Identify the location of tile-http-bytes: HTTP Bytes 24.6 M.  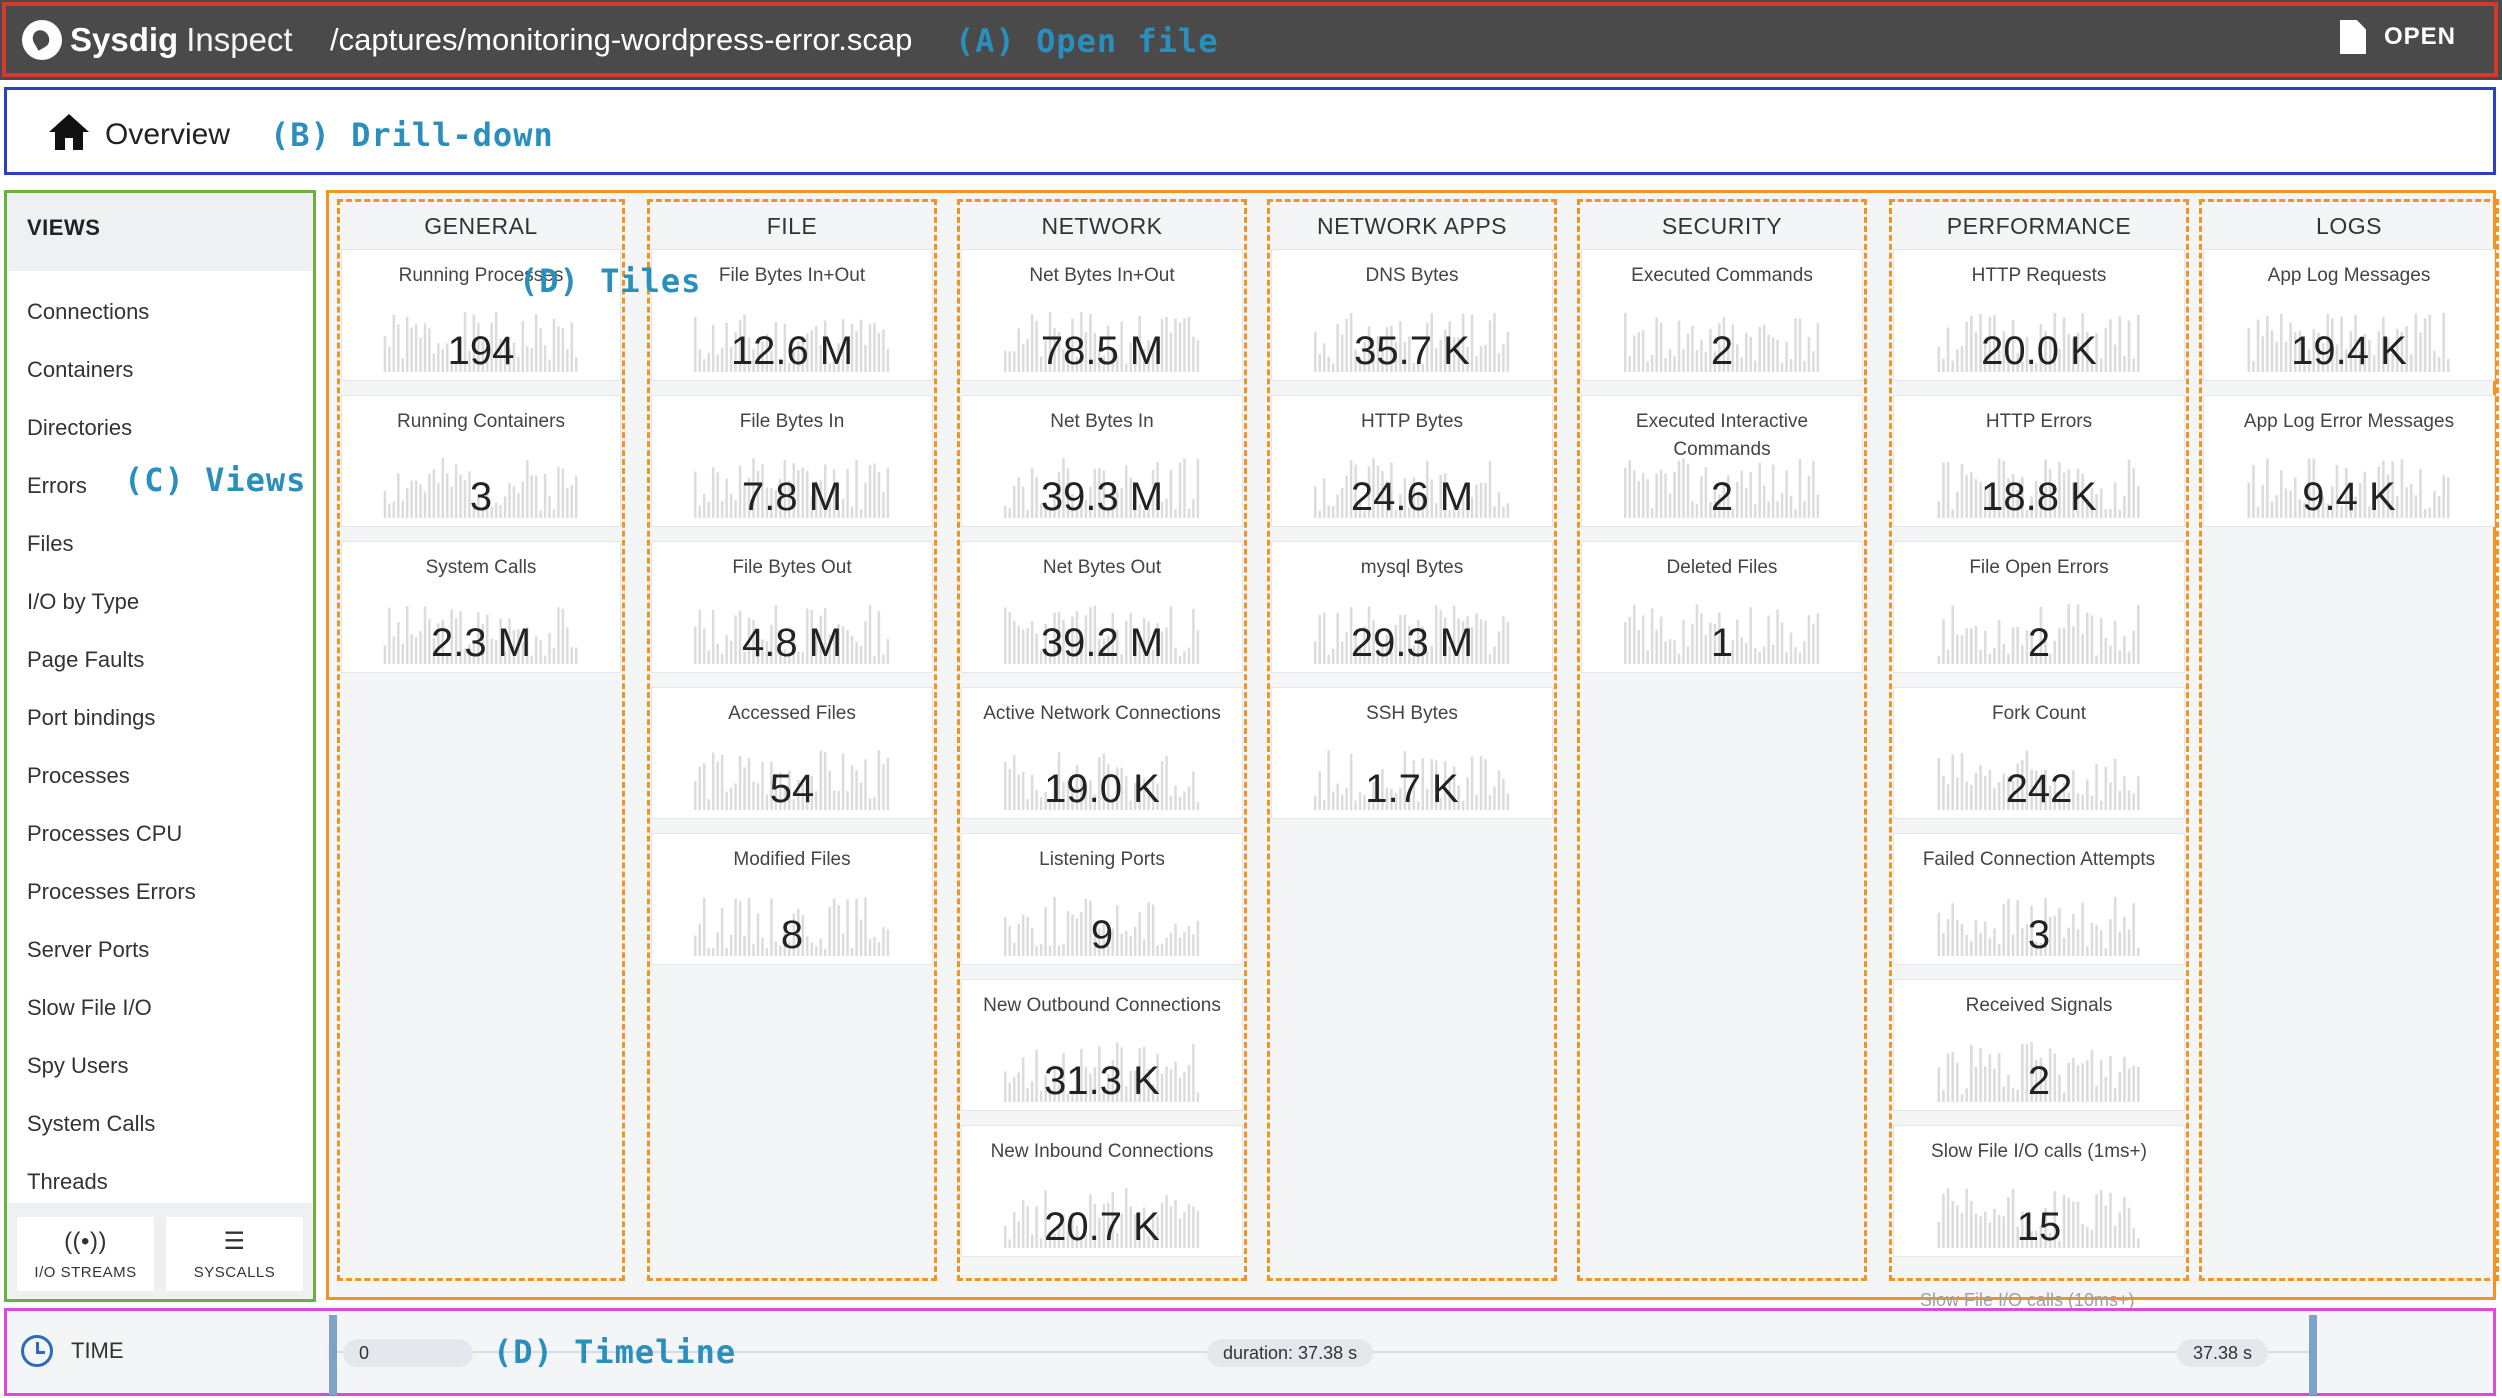
(1412, 461).